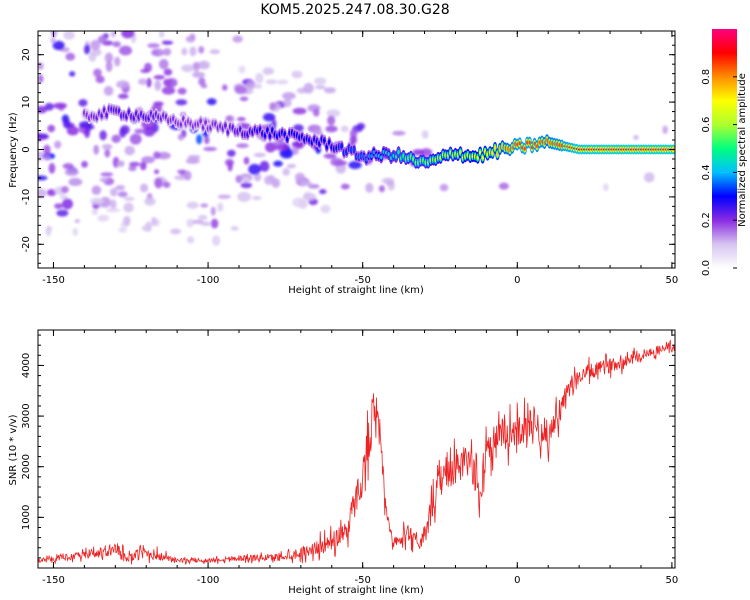  I want to click on snr-y-tick-label: 1000, so click(26, 517).